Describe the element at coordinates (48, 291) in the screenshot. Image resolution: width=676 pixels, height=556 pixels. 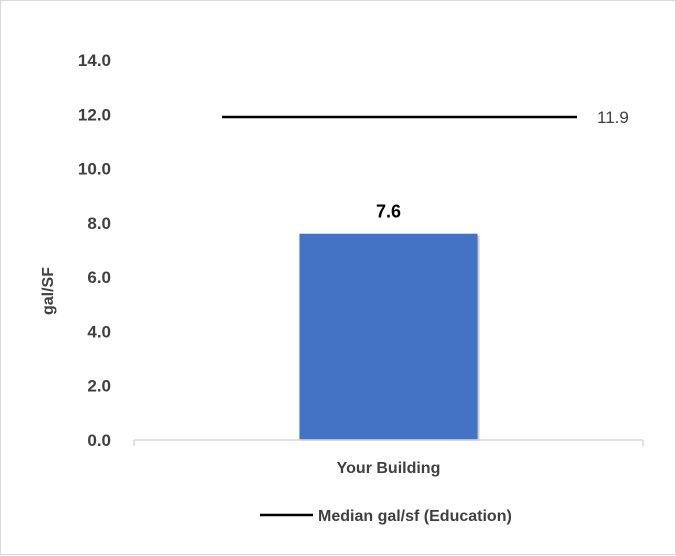
I see `y-axis-title: gal/SF` at that location.